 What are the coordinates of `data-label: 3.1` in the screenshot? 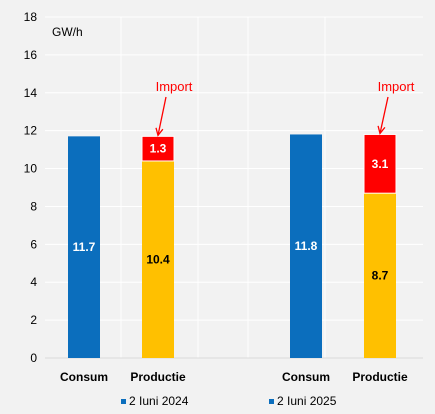 It's located at (380, 164).